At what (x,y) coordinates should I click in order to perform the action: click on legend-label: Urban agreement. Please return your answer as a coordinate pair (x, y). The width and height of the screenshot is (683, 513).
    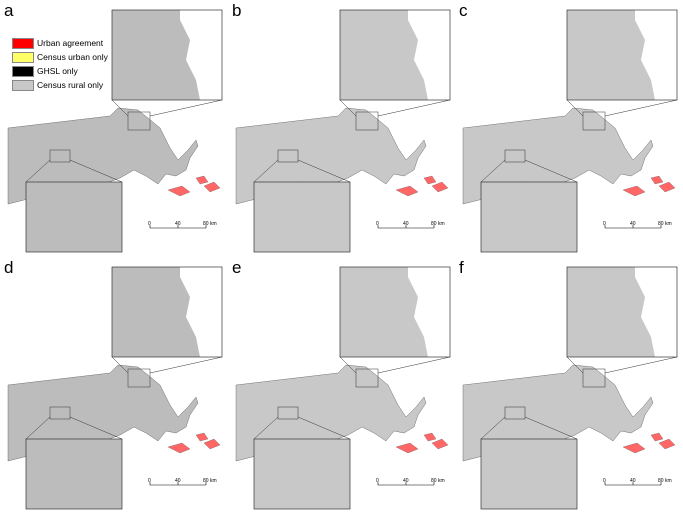
    Looking at the image, I should click on (70, 43).